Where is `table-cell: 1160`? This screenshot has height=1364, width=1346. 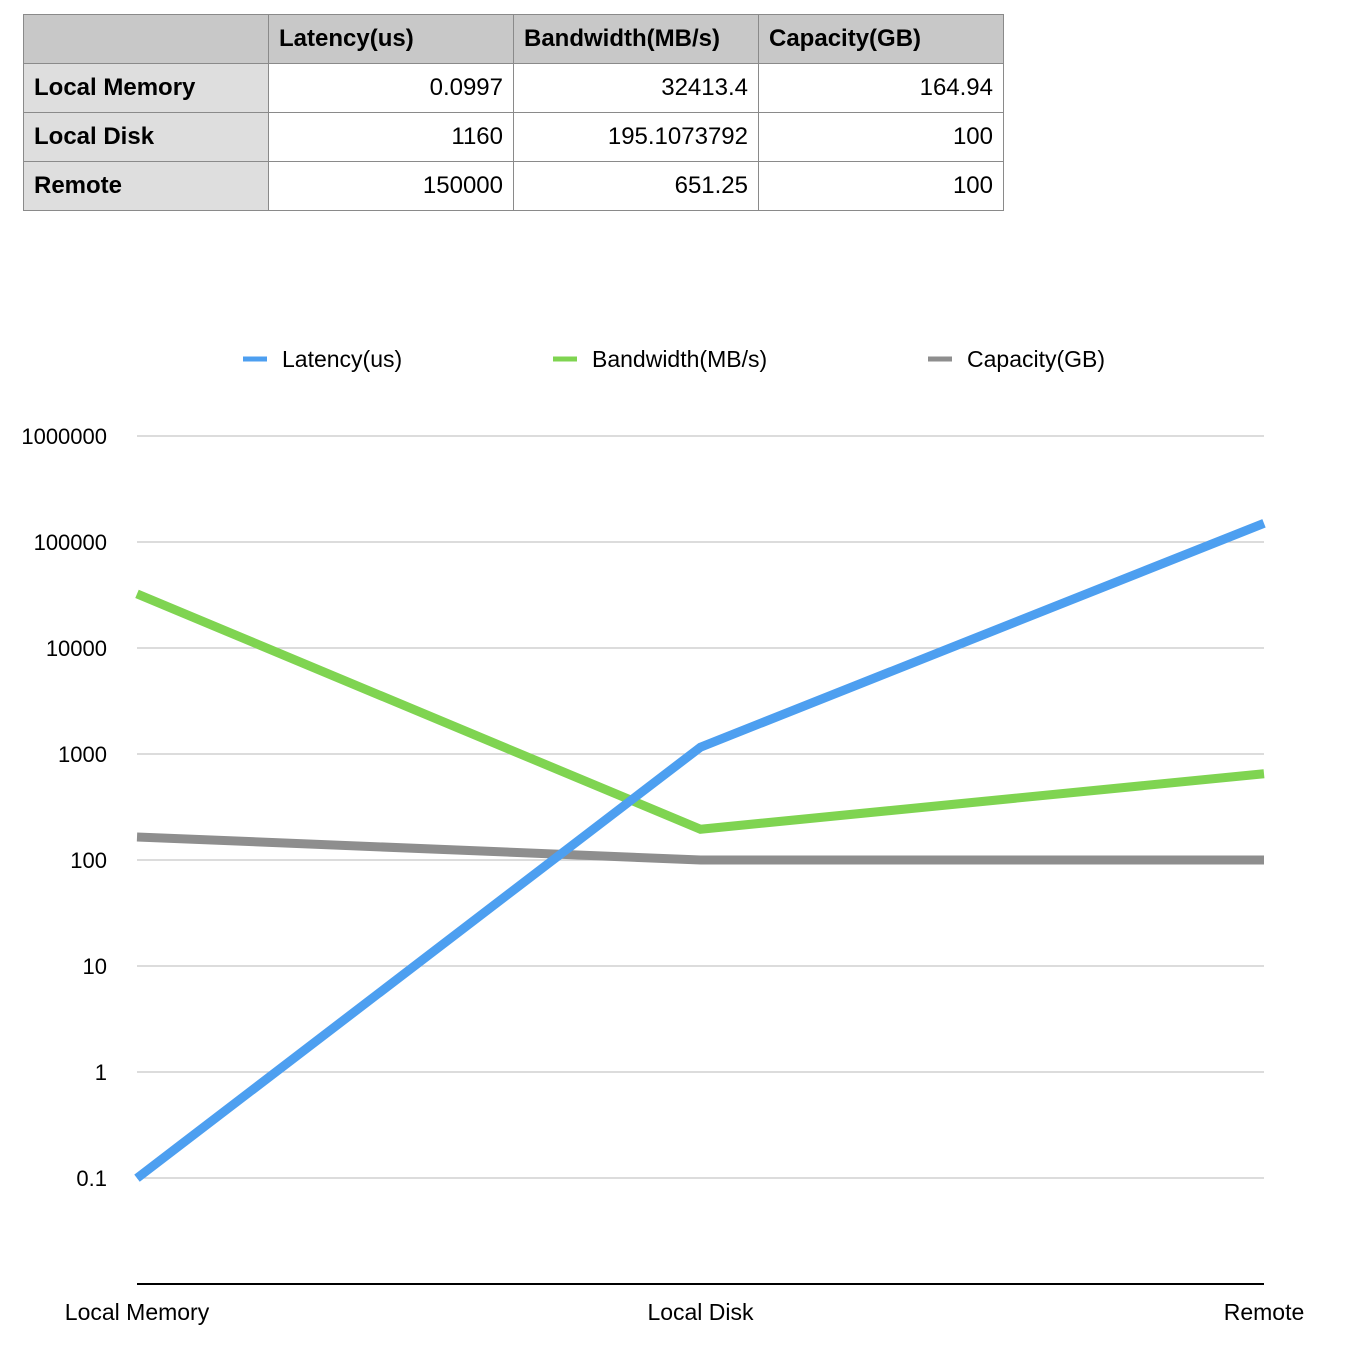 table-cell: 1160 is located at coordinates (391, 137).